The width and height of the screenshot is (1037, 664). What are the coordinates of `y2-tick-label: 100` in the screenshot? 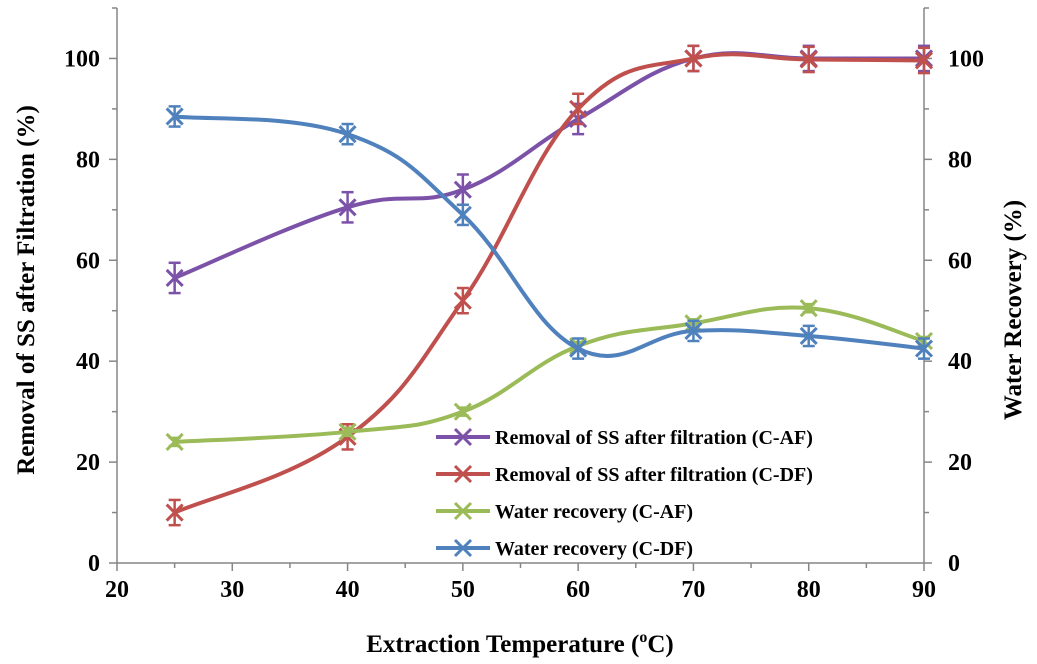 It's located at (966, 59).